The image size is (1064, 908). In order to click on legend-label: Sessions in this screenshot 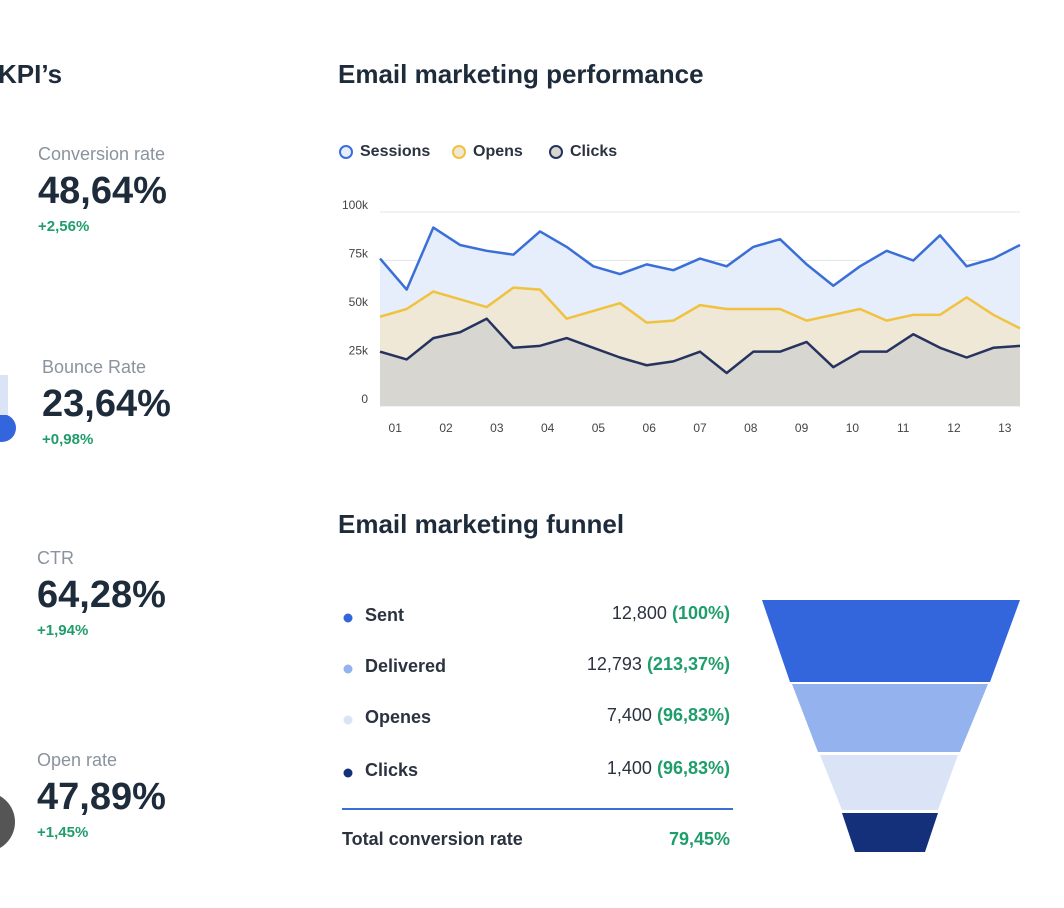, I will do `click(395, 151)`.